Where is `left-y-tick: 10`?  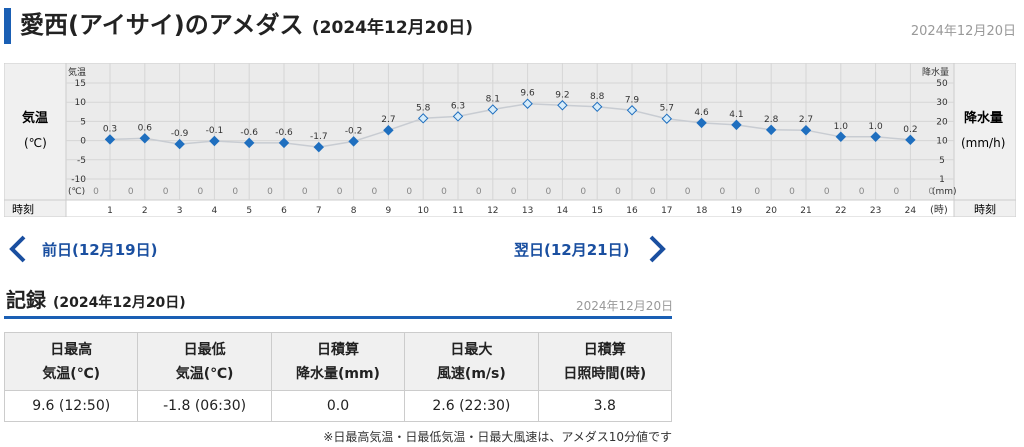 left-y-tick: 10 is located at coordinates (81, 103).